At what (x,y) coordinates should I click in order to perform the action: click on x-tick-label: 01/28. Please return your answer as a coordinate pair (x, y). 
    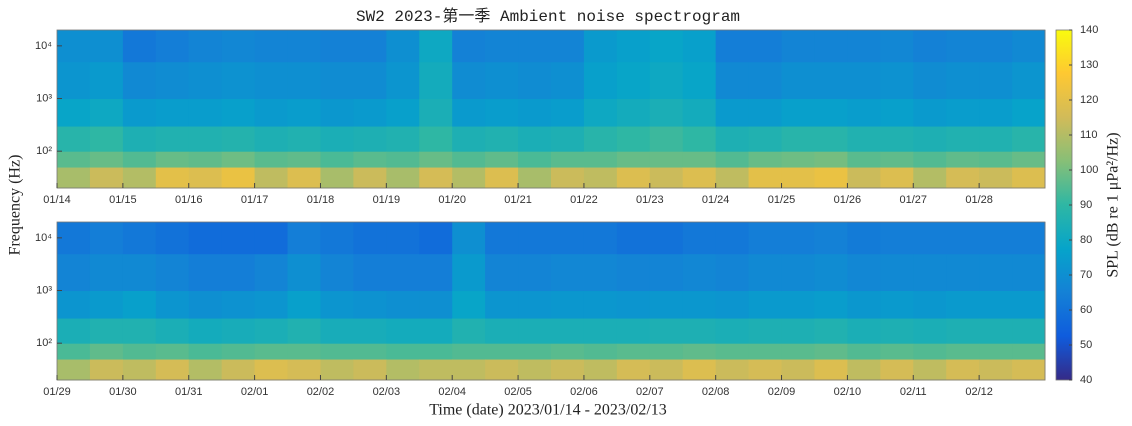
    Looking at the image, I should click on (979, 200).